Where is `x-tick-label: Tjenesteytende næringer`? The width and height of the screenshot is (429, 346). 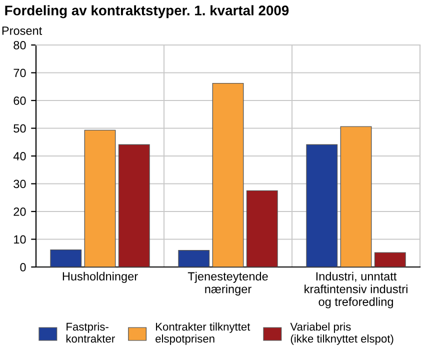
x-tick-label: Tjenesteytende næringer is located at coordinates (228, 284).